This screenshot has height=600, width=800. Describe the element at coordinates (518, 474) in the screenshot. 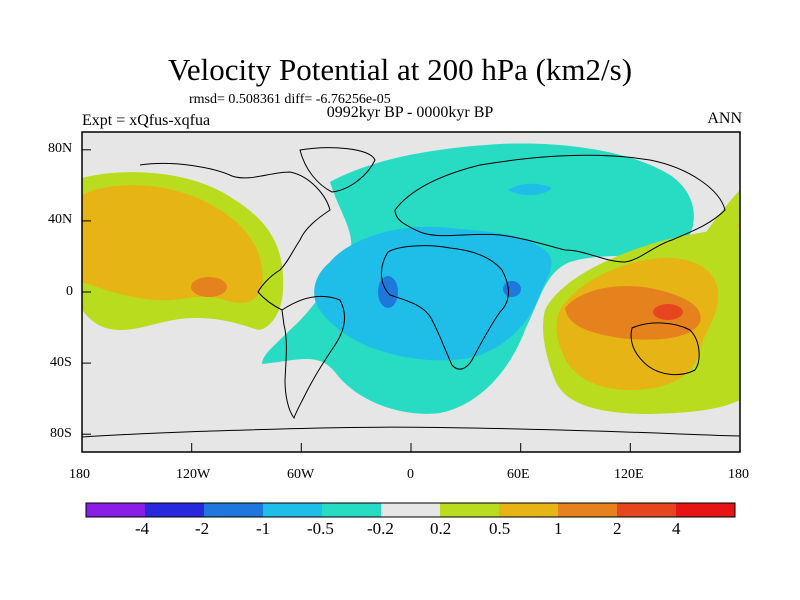

I see `x-tick-label: 60E` at that location.